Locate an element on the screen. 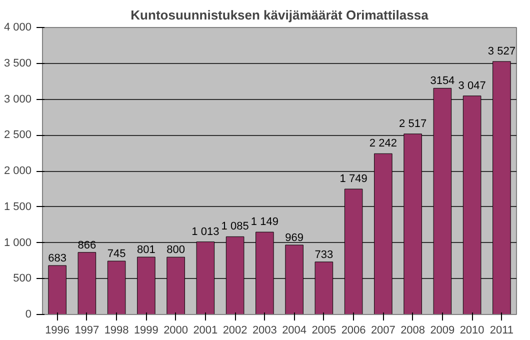 The height and width of the screenshot is (340, 530). data-label: 733 is located at coordinates (324, 254).